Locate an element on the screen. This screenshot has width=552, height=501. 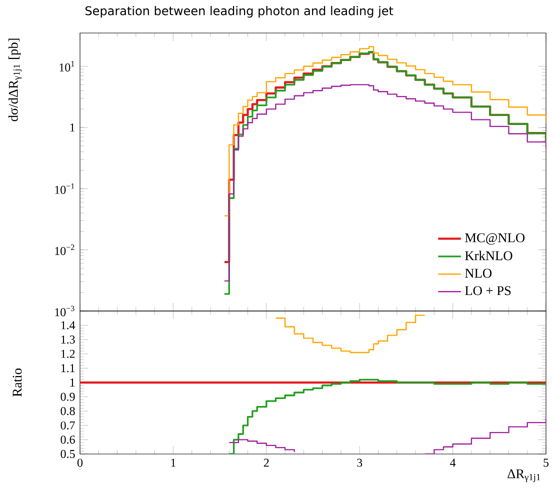
legend-label: NLO is located at coordinates (478, 273).